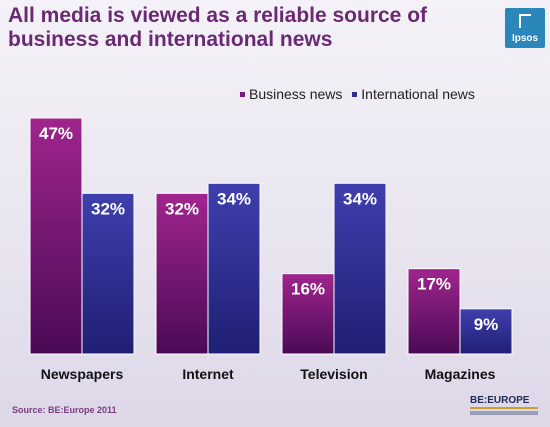 This screenshot has width=550, height=427. Describe the element at coordinates (108, 273) in the screenshot. I see `bar-international-newspapers` at that location.